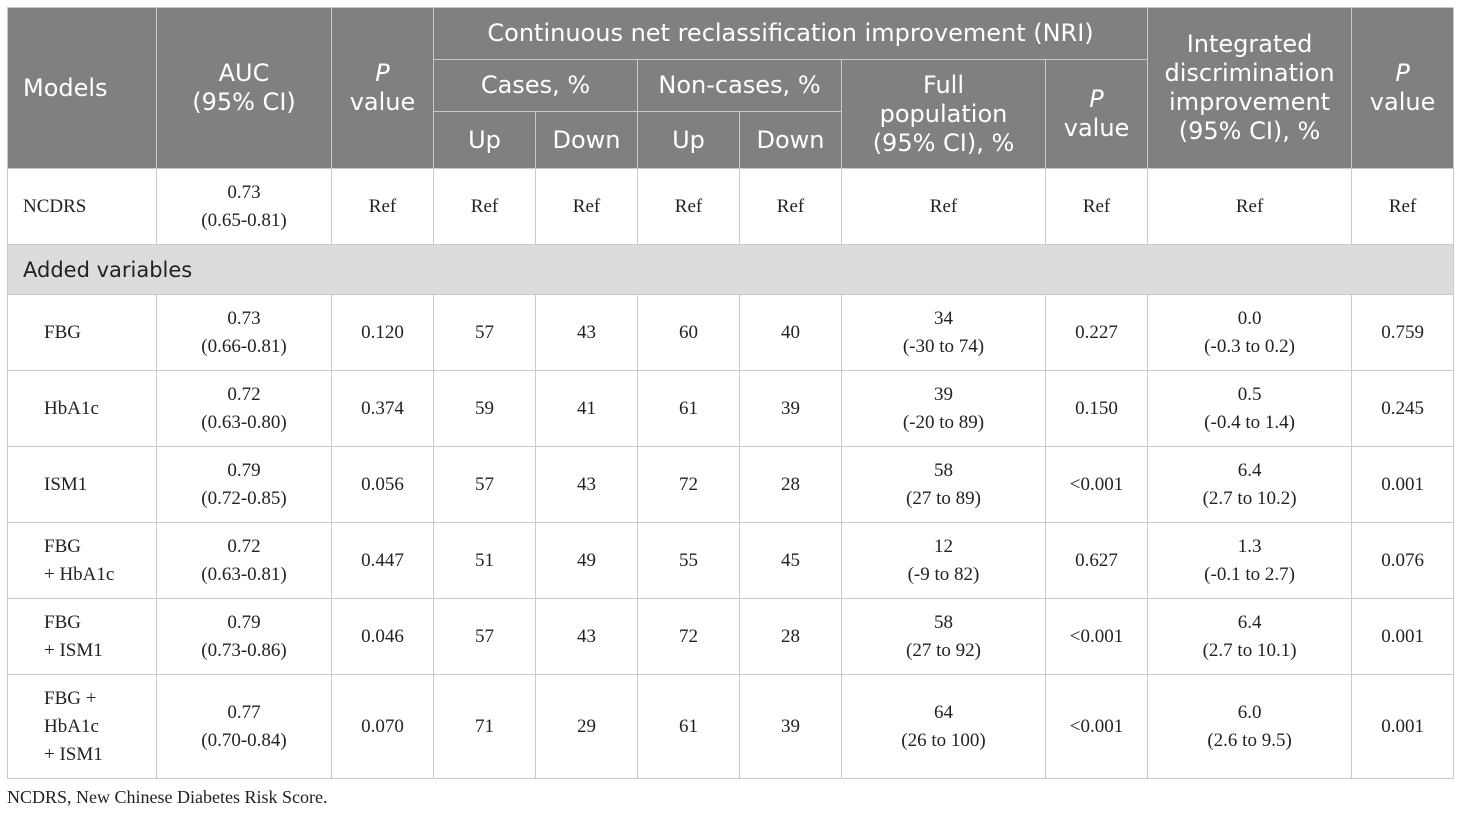 The image size is (1460, 814). Describe the element at coordinates (1250, 206) in the screenshot. I see `idi-cell: Ref` at that location.